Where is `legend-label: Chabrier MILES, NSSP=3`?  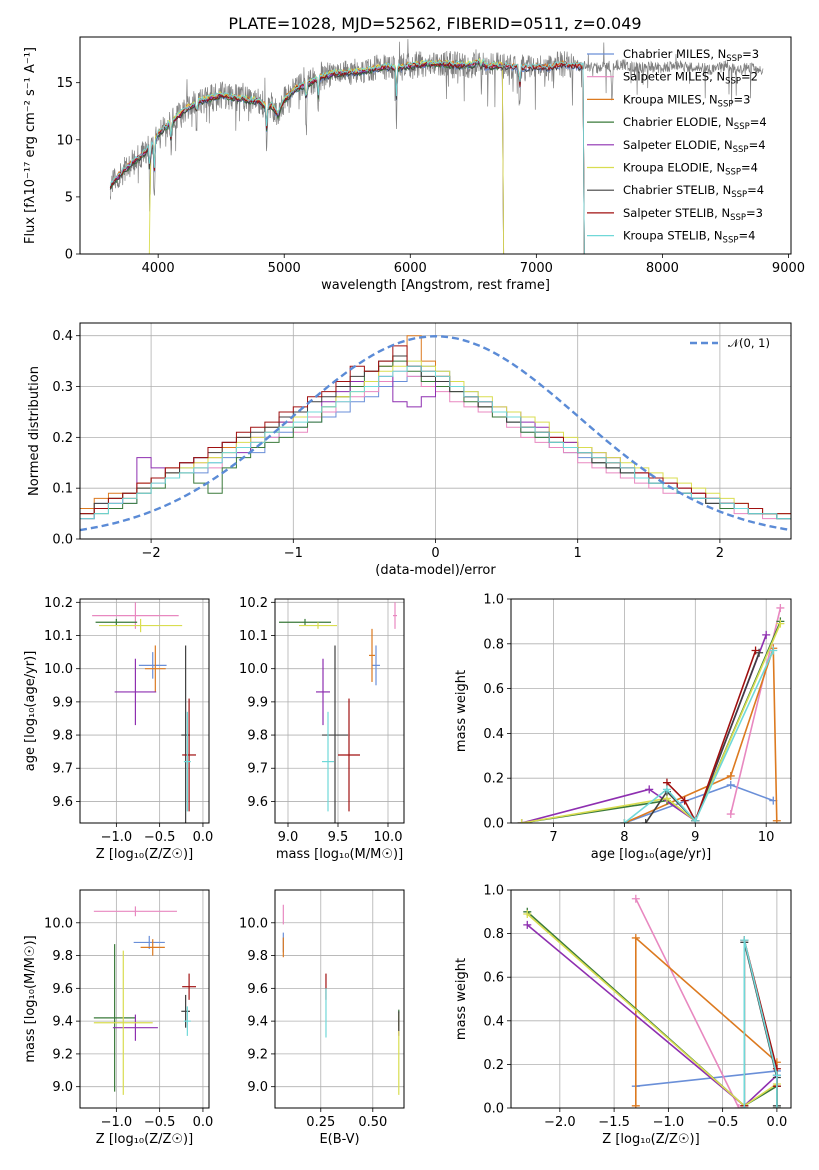
legend-label: Chabrier MILES, NSSP=3 is located at coordinates (691, 55).